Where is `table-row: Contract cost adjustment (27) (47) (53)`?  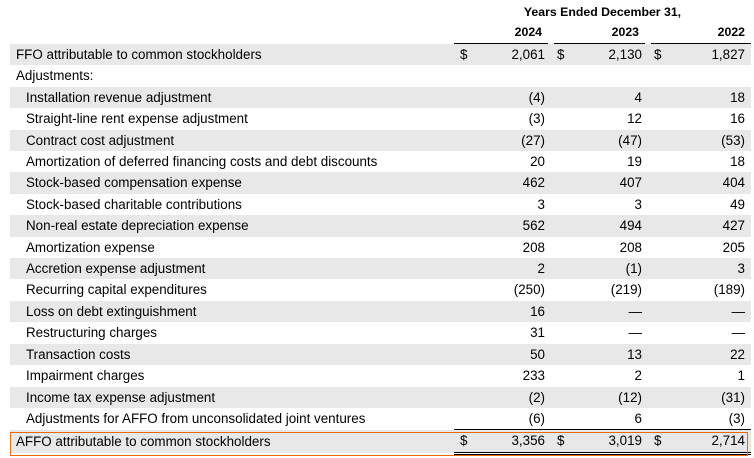
table-row: Contract cost adjustment (27) (47) (53) is located at coordinates (380, 140).